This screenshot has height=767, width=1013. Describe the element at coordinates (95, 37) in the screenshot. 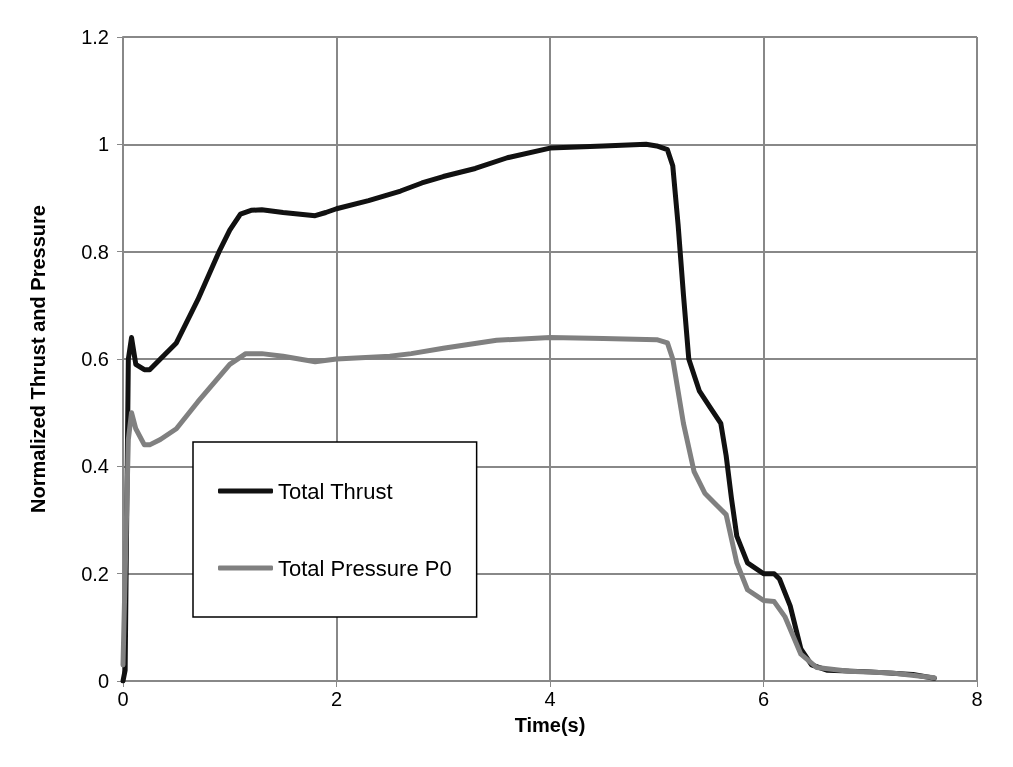

I see `y-tick-label: 1.2` at that location.